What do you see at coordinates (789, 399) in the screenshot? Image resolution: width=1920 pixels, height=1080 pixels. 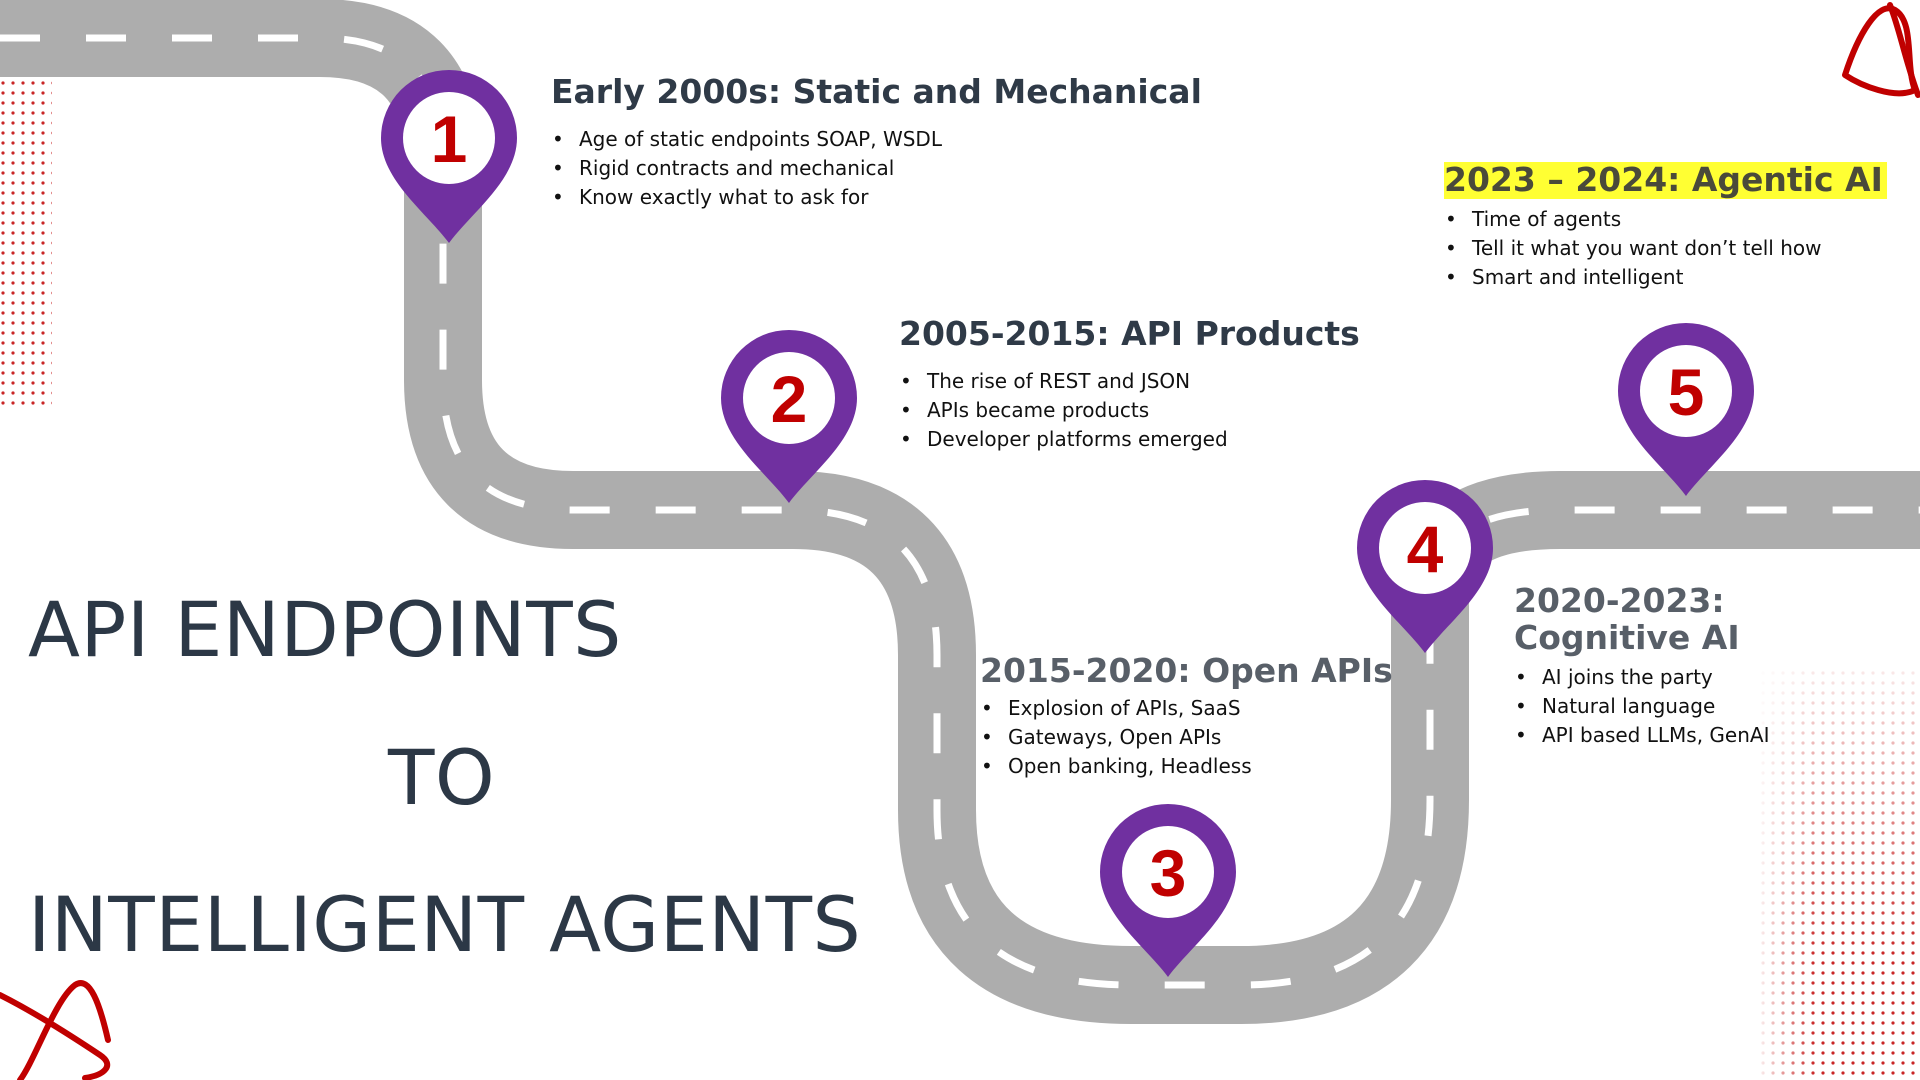 I see `pin-number-2: 2` at bounding box center [789, 399].